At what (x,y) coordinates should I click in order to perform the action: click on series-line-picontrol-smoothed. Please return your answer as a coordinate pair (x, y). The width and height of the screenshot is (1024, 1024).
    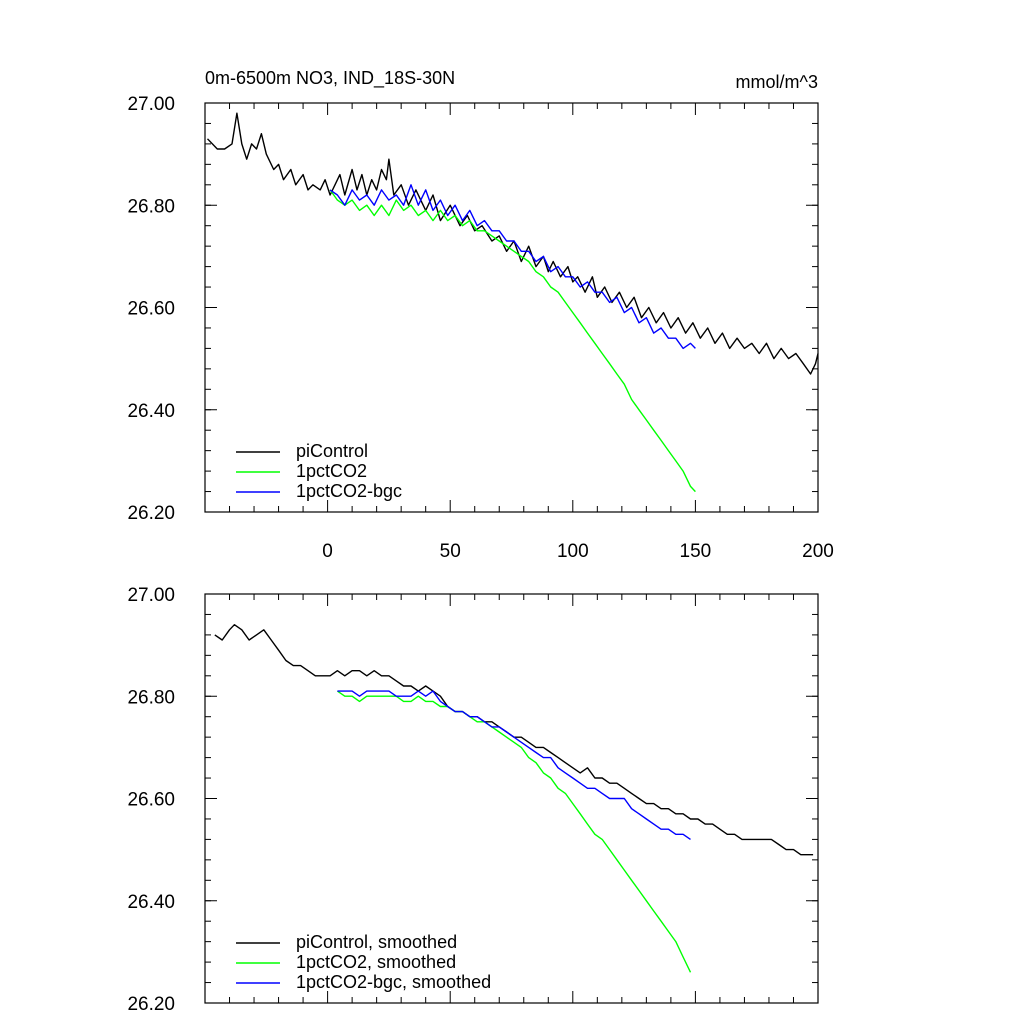
    Looking at the image, I should click on (514, 740).